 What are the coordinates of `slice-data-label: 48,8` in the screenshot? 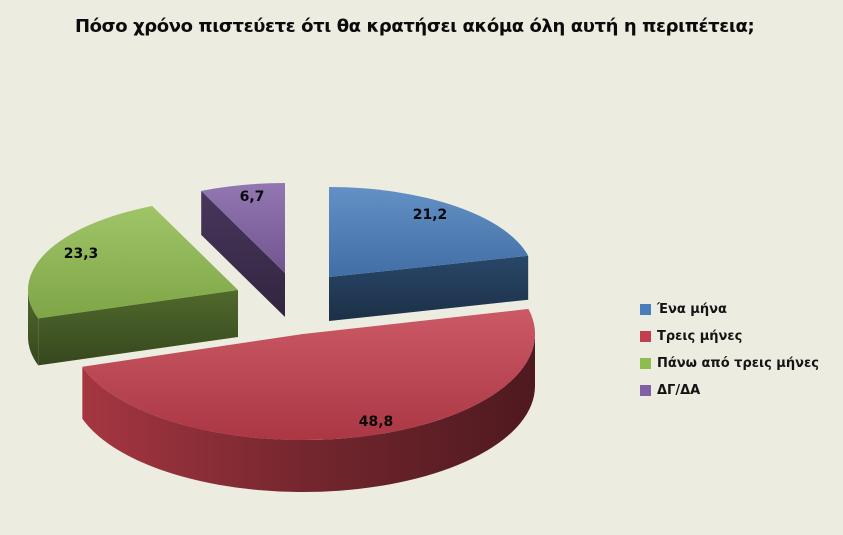 It's located at (376, 422).